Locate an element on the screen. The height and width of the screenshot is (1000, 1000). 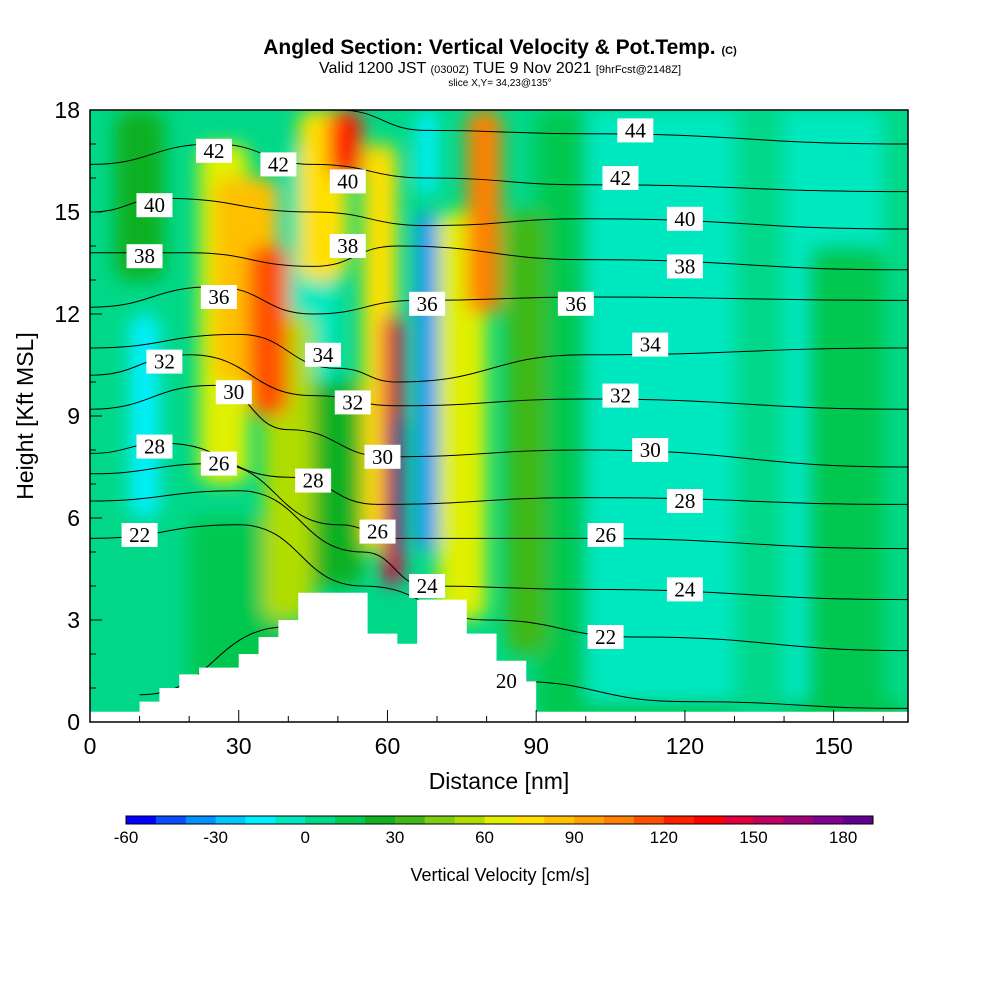
y-tick-label: 18 is located at coordinates (67, 110).